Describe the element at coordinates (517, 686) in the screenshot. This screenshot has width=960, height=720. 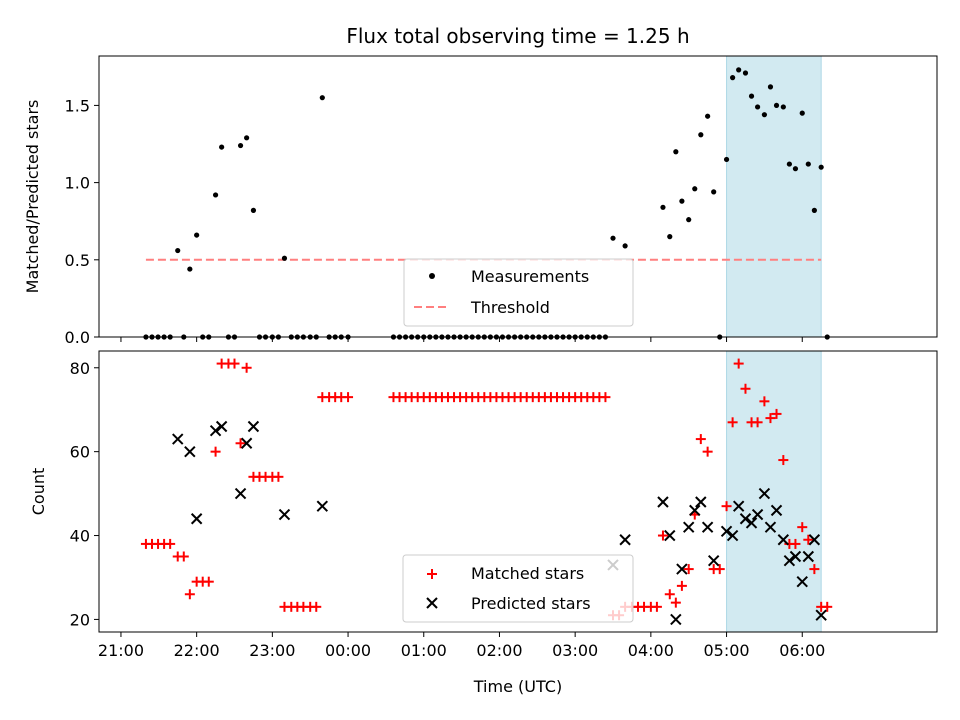
I see `x-axis-label: Time (UTC)` at that location.